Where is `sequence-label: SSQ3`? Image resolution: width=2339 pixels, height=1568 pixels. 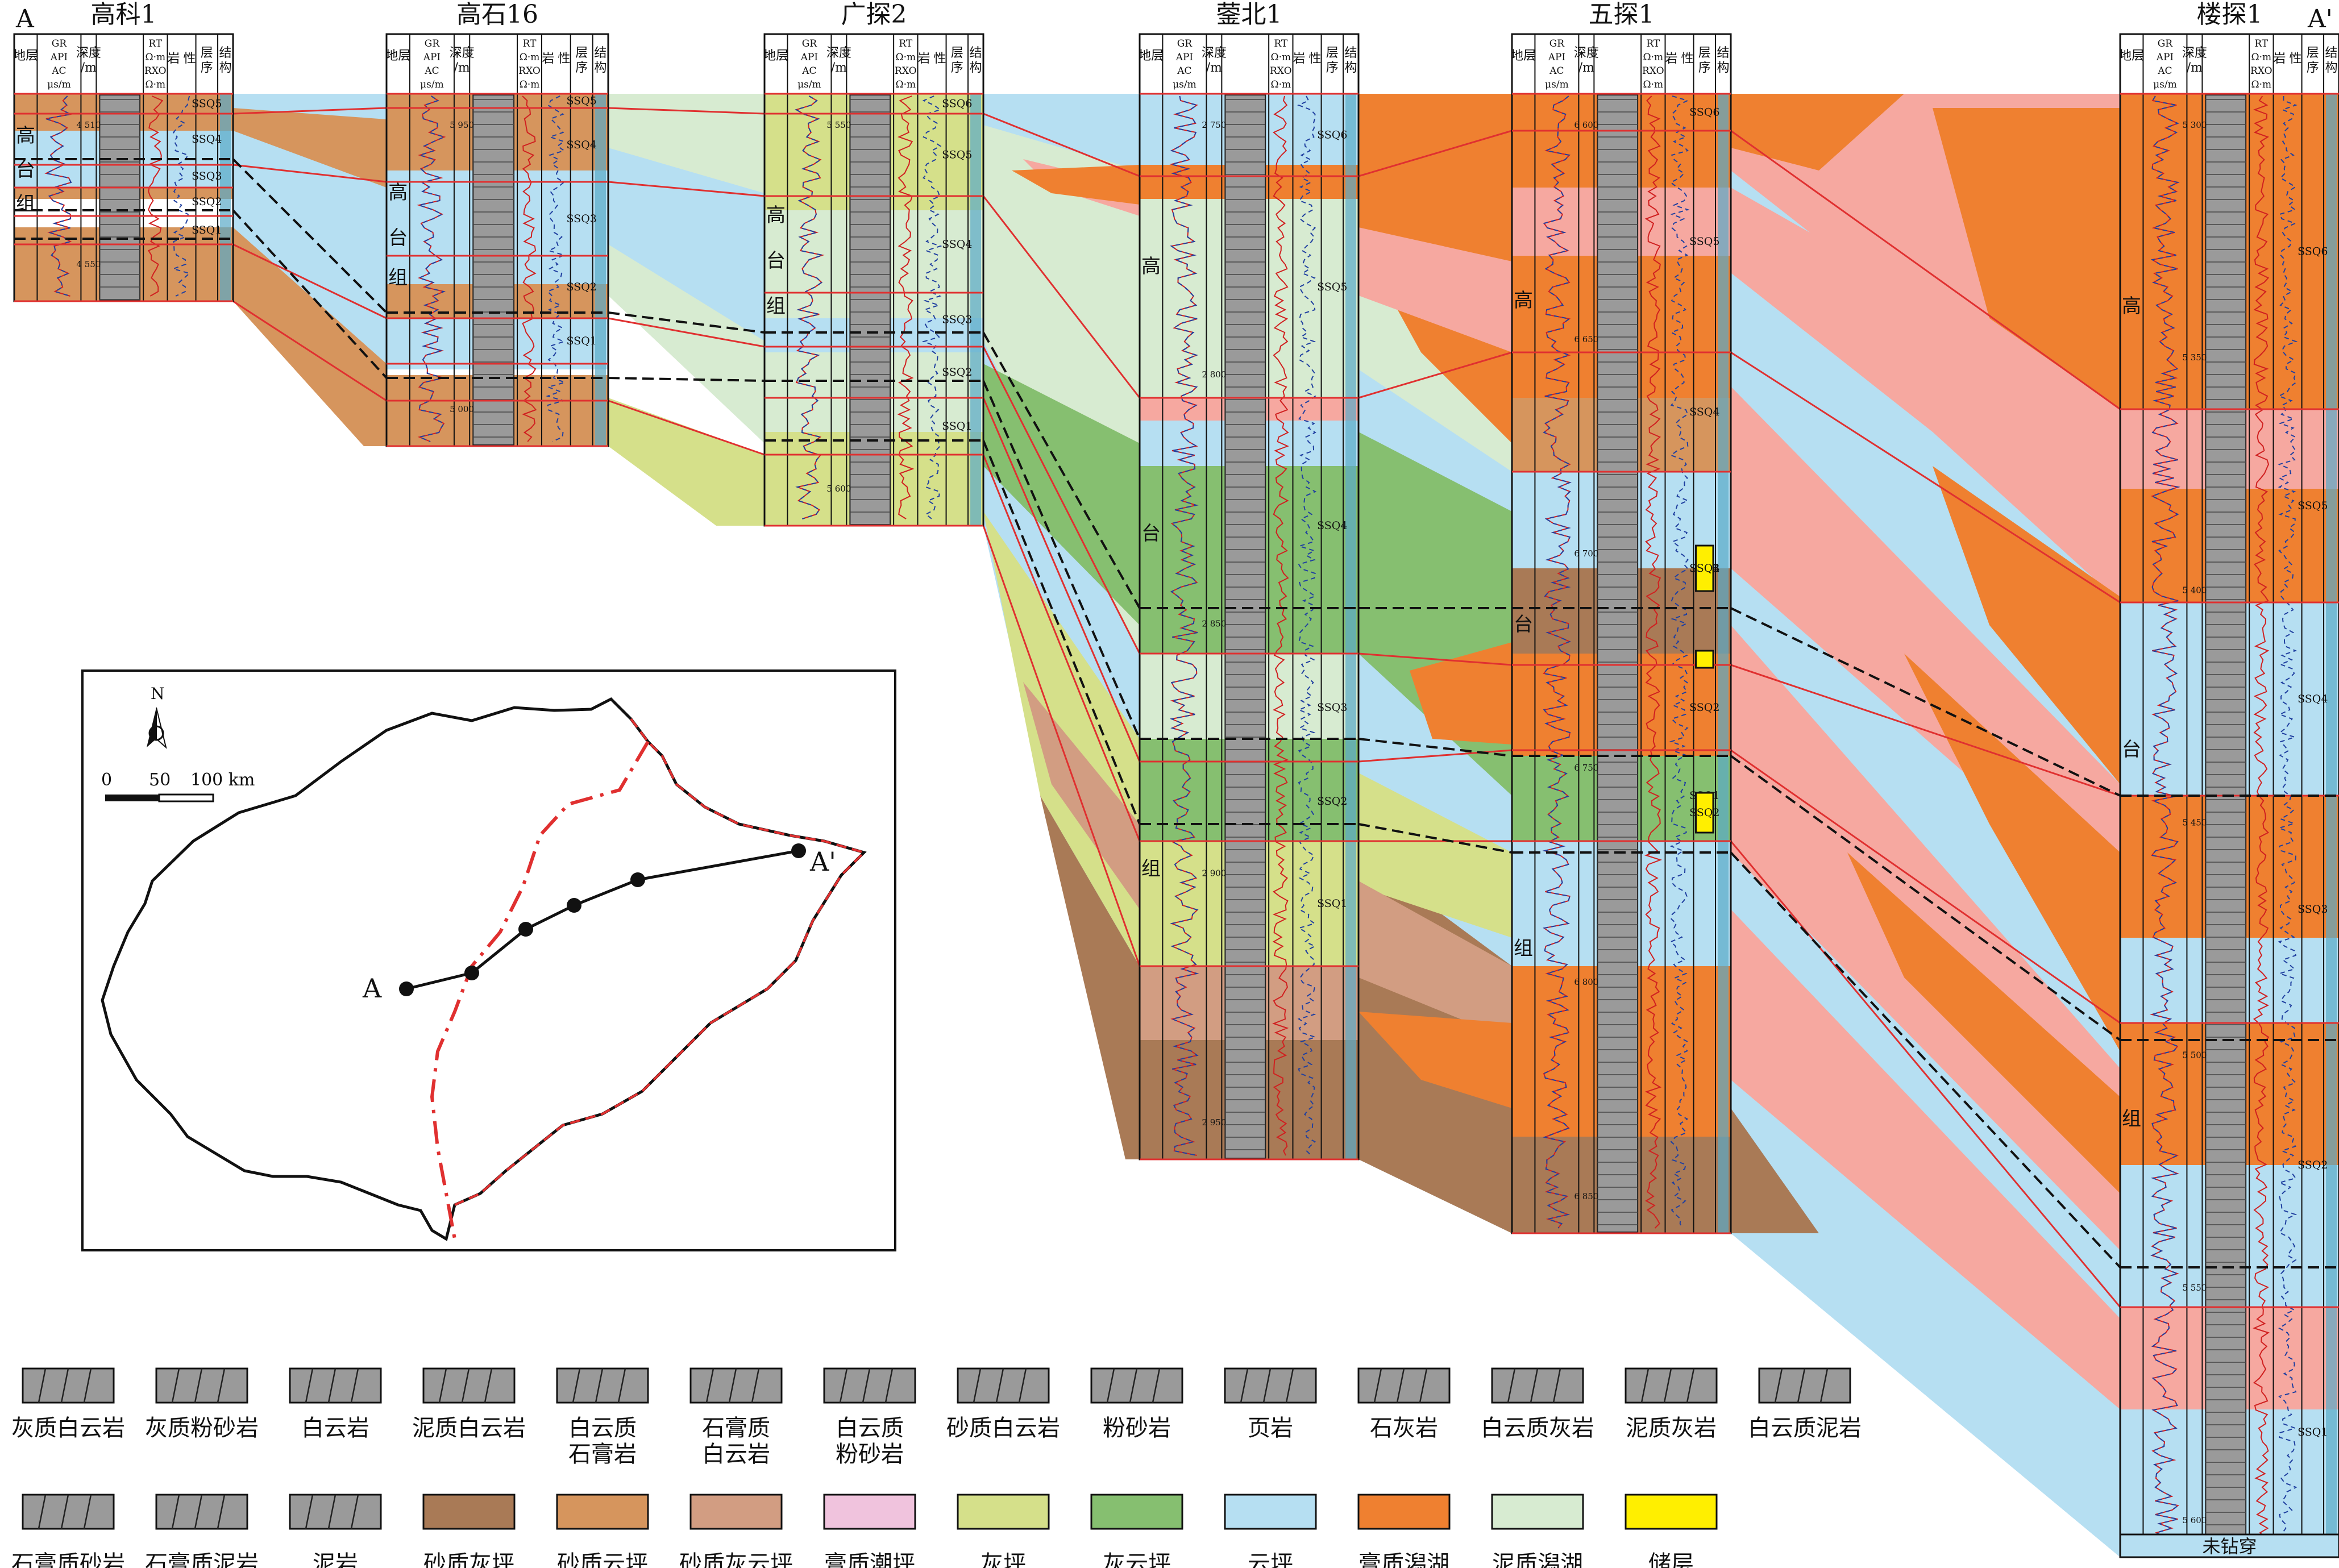
sequence-label: SSQ3 is located at coordinates (957, 320).